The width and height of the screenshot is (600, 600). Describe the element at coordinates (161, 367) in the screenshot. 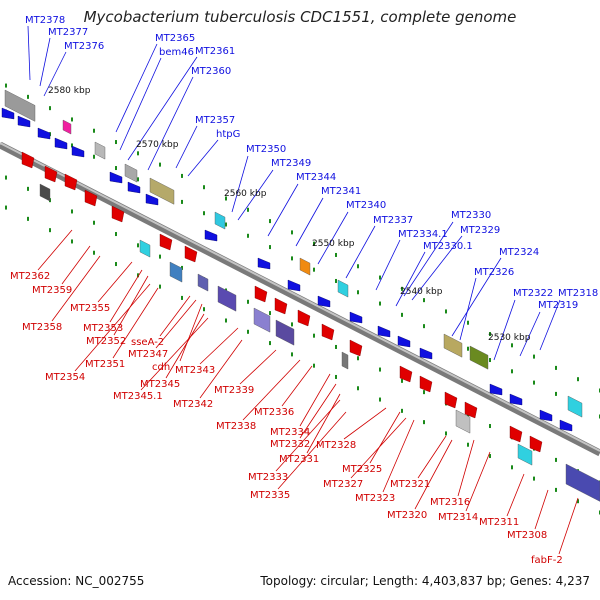

I see `gene-label: cdh` at that location.